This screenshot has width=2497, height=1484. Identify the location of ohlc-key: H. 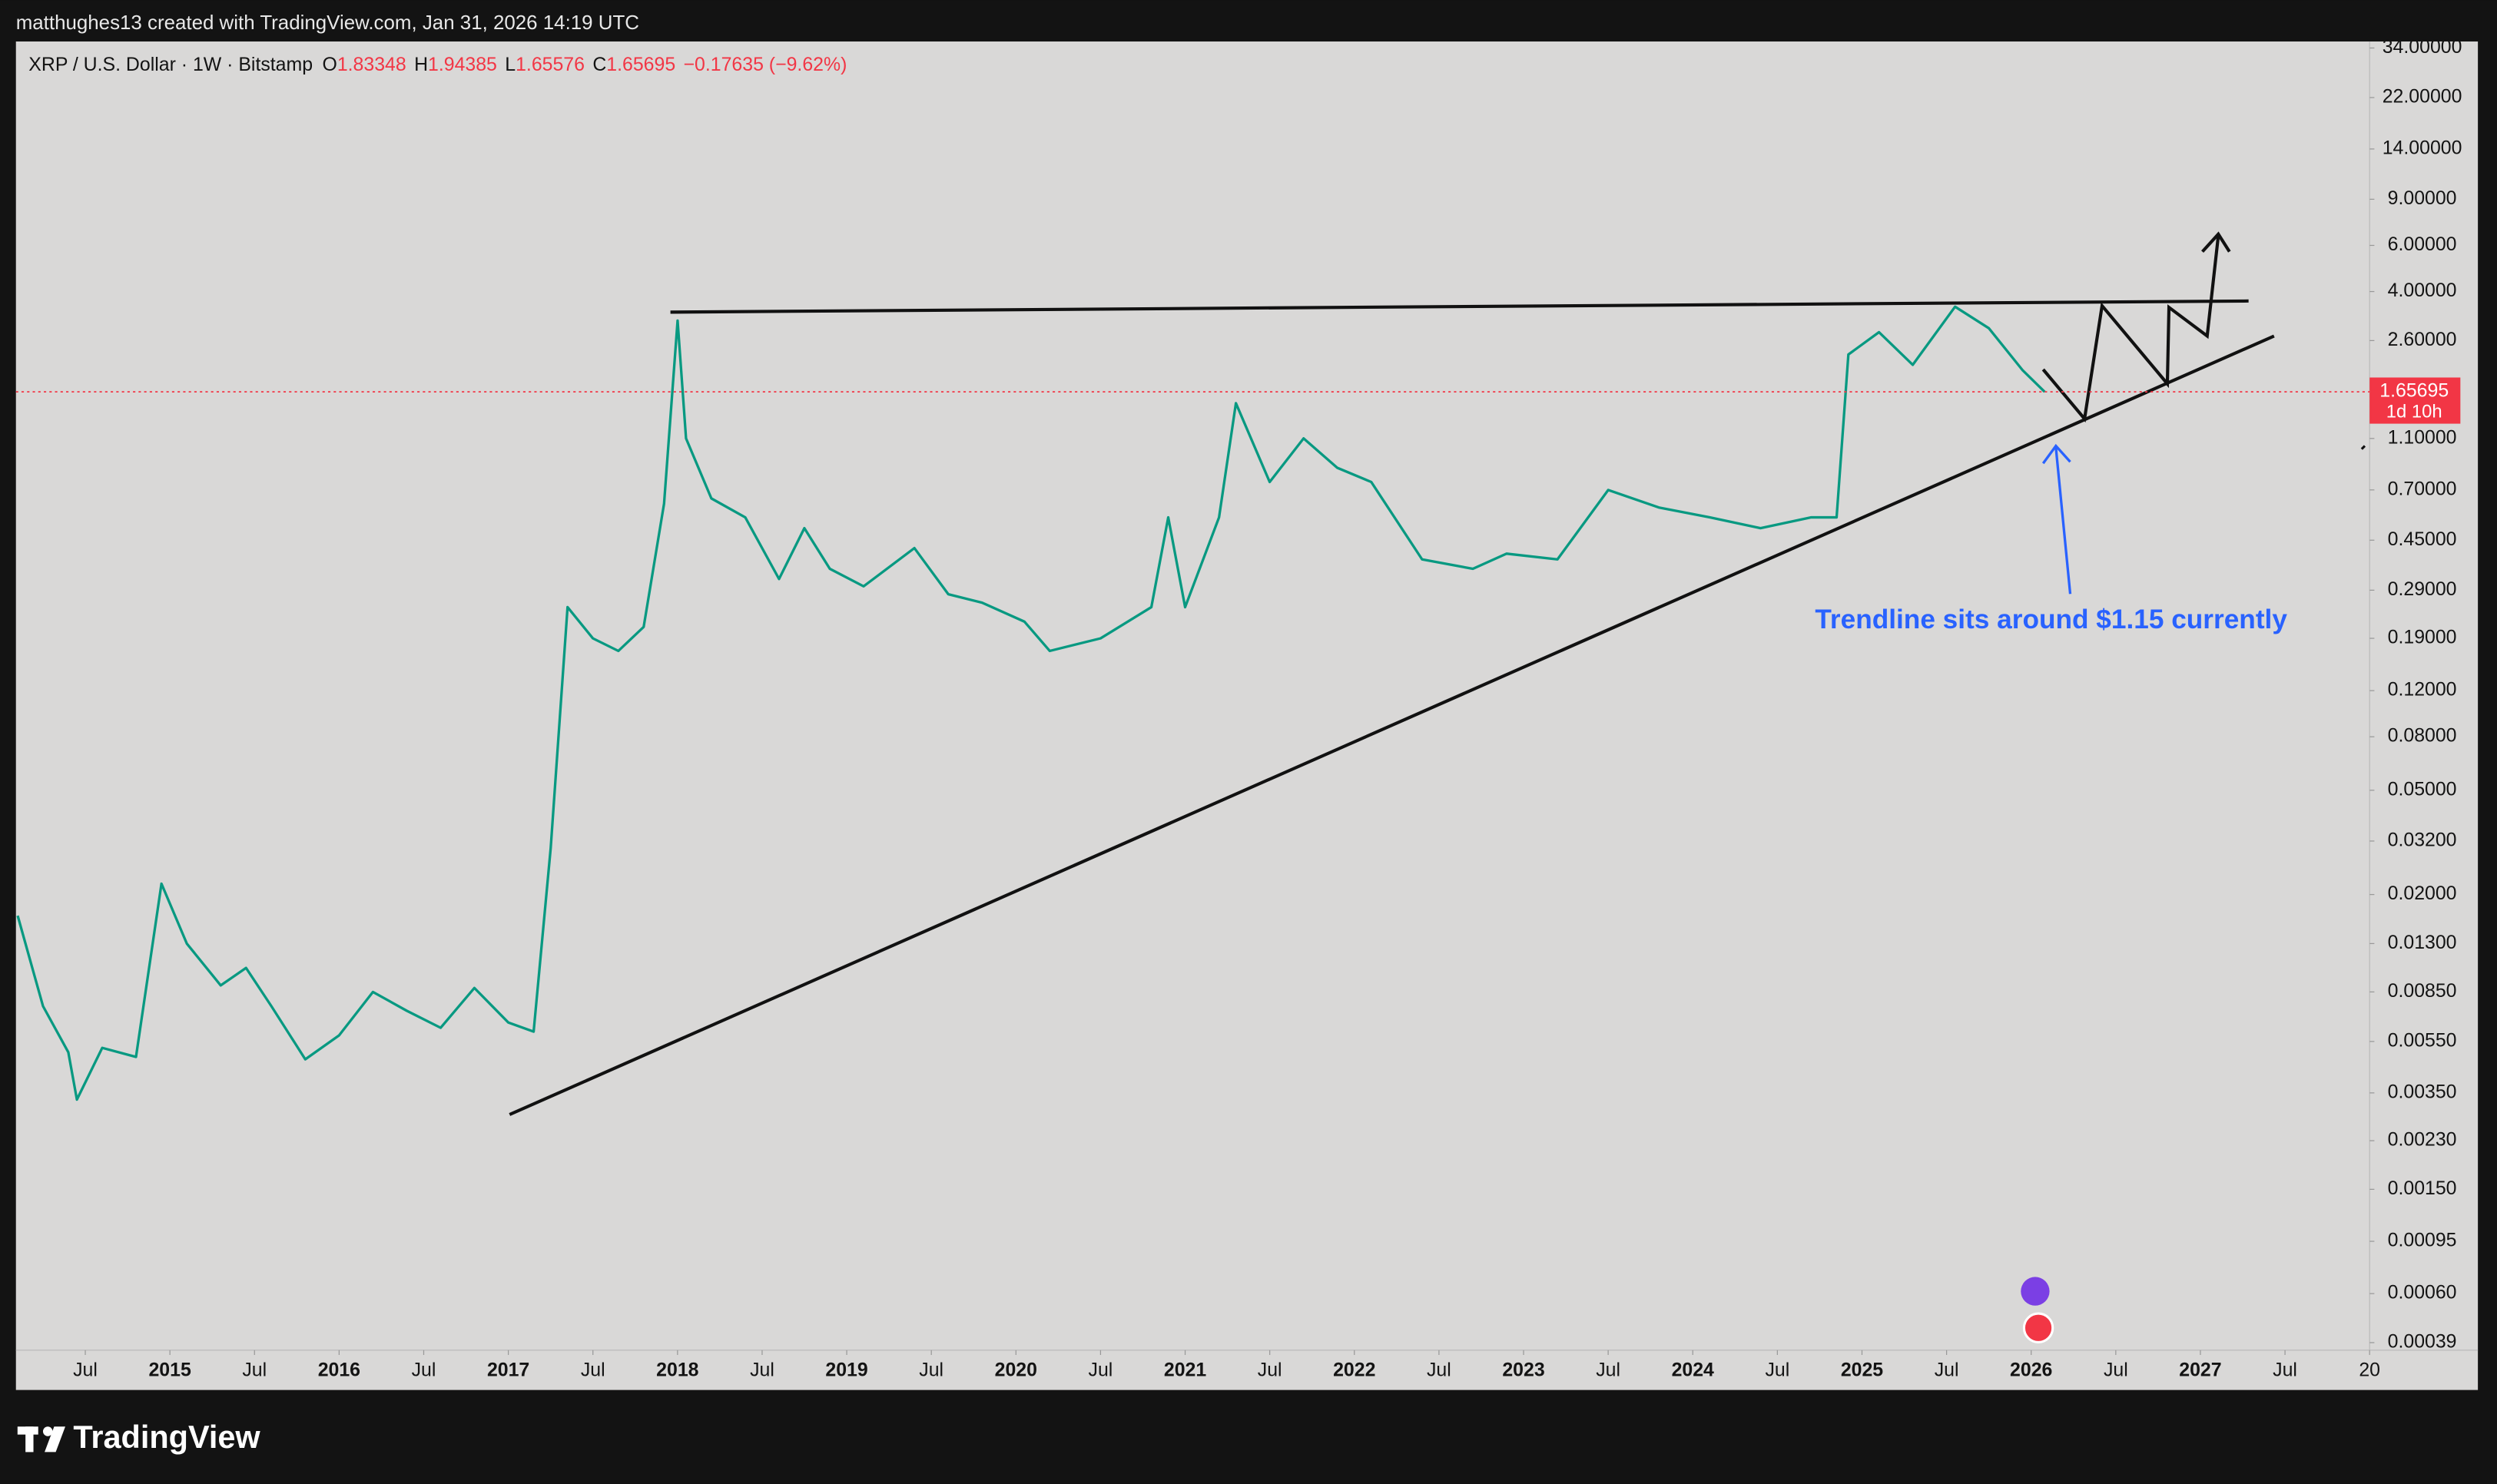
(421, 64).